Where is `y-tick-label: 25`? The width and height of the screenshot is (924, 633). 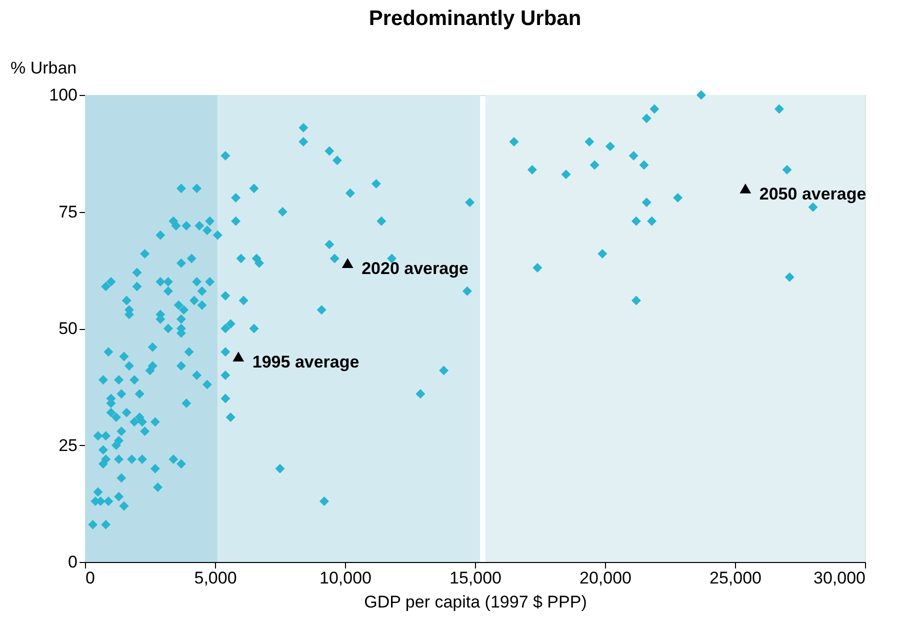 y-tick-label: 25 is located at coordinates (68, 445).